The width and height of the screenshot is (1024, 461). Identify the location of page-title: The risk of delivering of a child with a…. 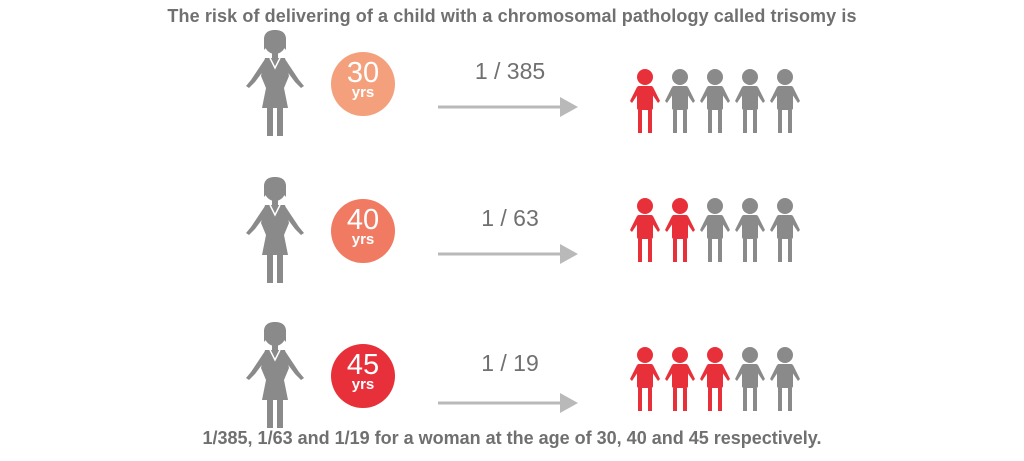
(512, 16).